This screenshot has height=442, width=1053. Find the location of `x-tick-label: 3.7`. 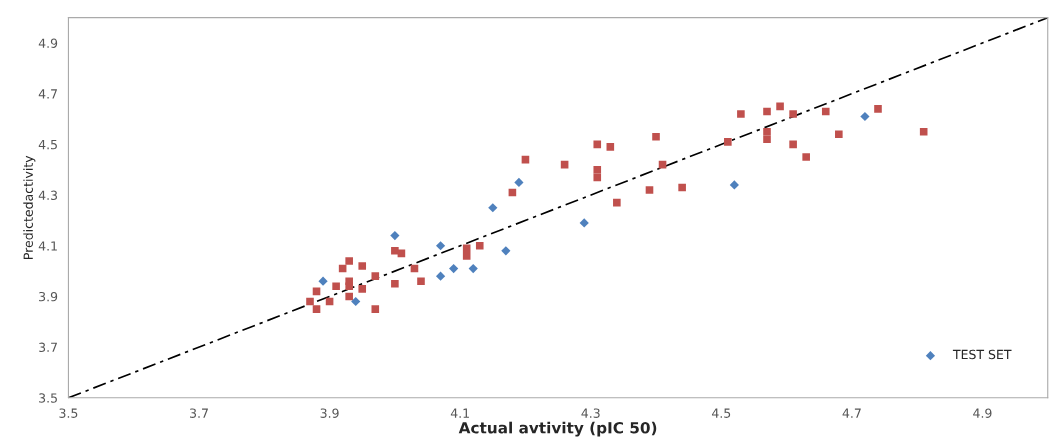

x-tick-label: 3.7 is located at coordinates (199, 413).